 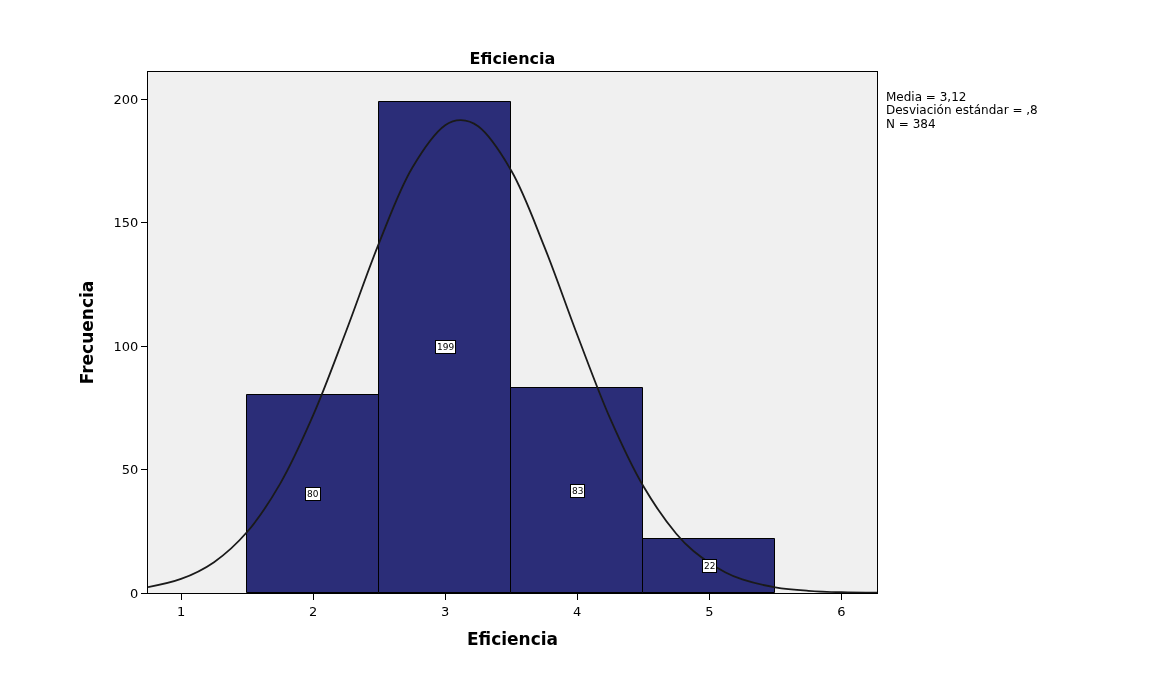 What do you see at coordinates (710, 566) in the screenshot?
I see `data-label: 22` at bounding box center [710, 566].